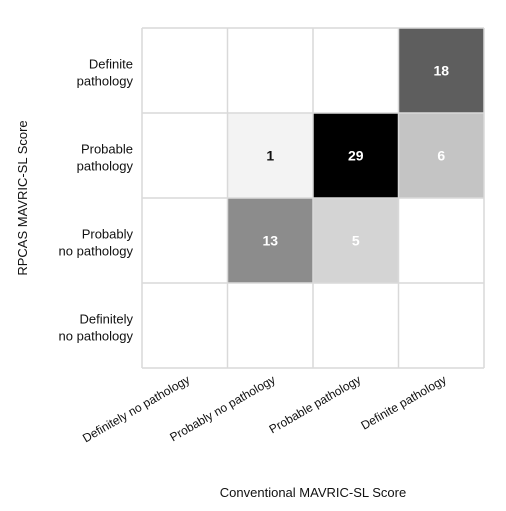 The width and height of the screenshot is (506, 511). I want to click on y-tick-label-line: Definite, so click(111, 64).